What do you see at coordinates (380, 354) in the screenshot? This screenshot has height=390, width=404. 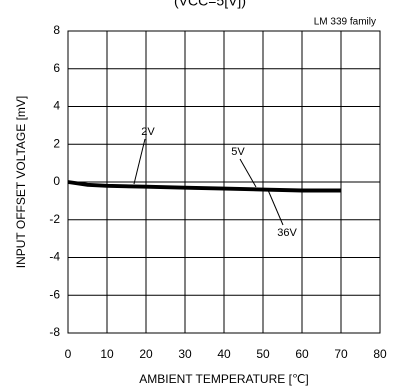 I see `x-tick-label: 80` at bounding box center [380, 354].